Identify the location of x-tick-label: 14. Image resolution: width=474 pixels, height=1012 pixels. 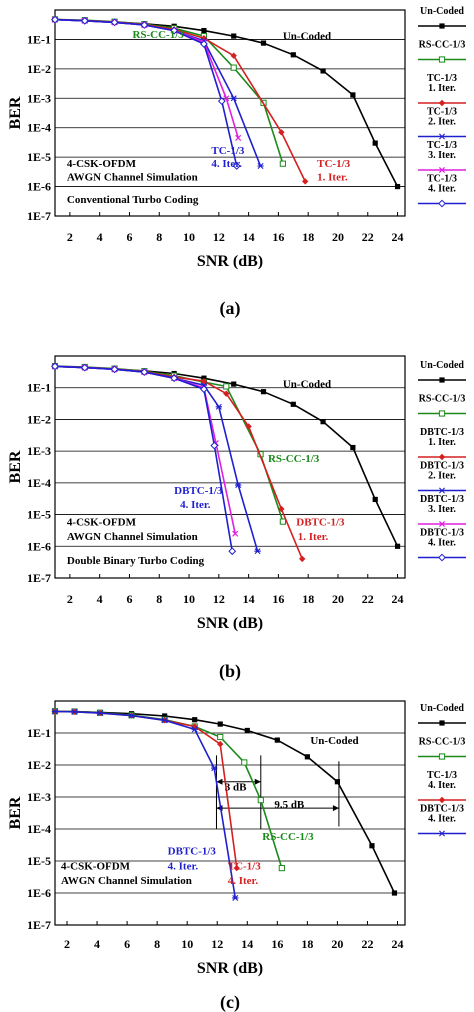
(249, 237).